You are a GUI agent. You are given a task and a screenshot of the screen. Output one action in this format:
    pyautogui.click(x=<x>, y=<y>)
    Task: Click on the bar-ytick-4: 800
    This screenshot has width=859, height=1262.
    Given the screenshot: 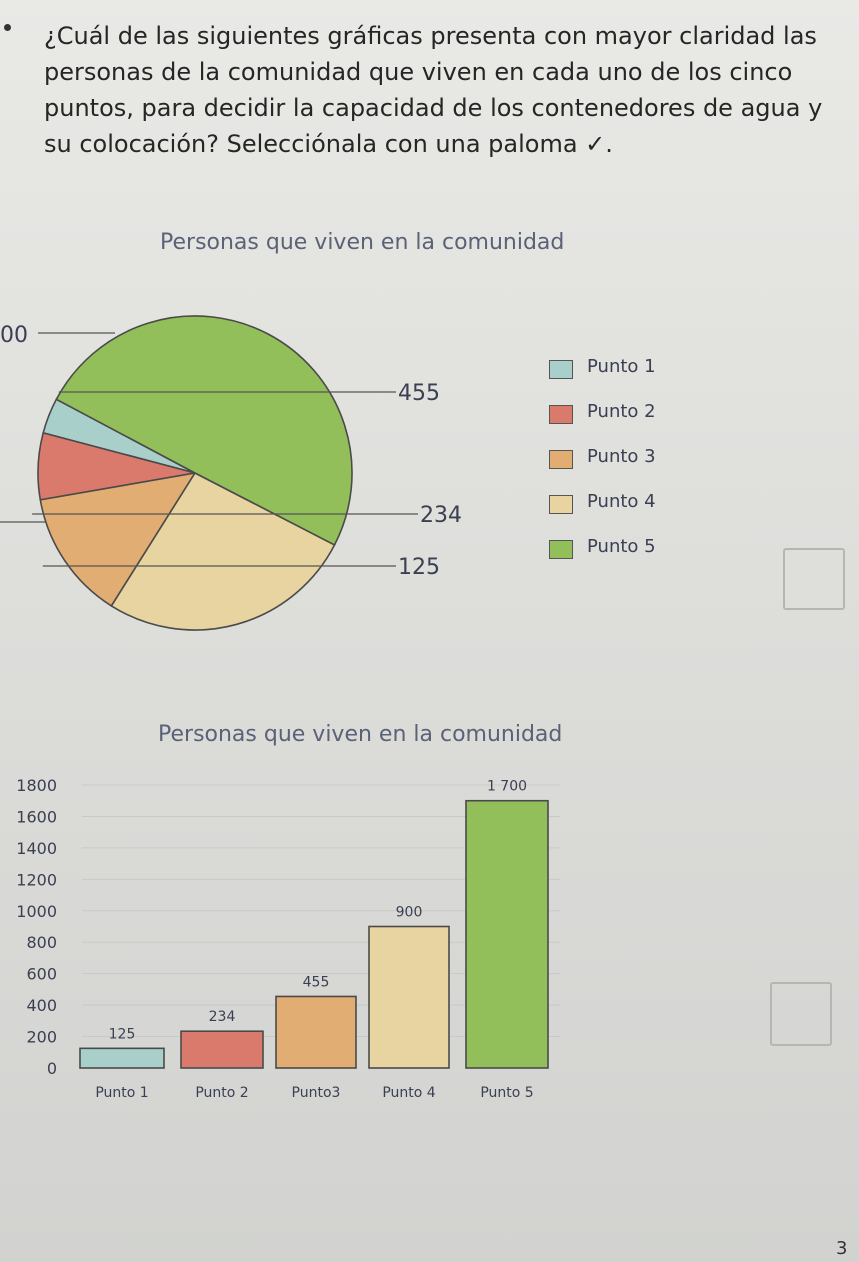 What is the action you would take?
    pyautogui.click(x=41, y=942)
    